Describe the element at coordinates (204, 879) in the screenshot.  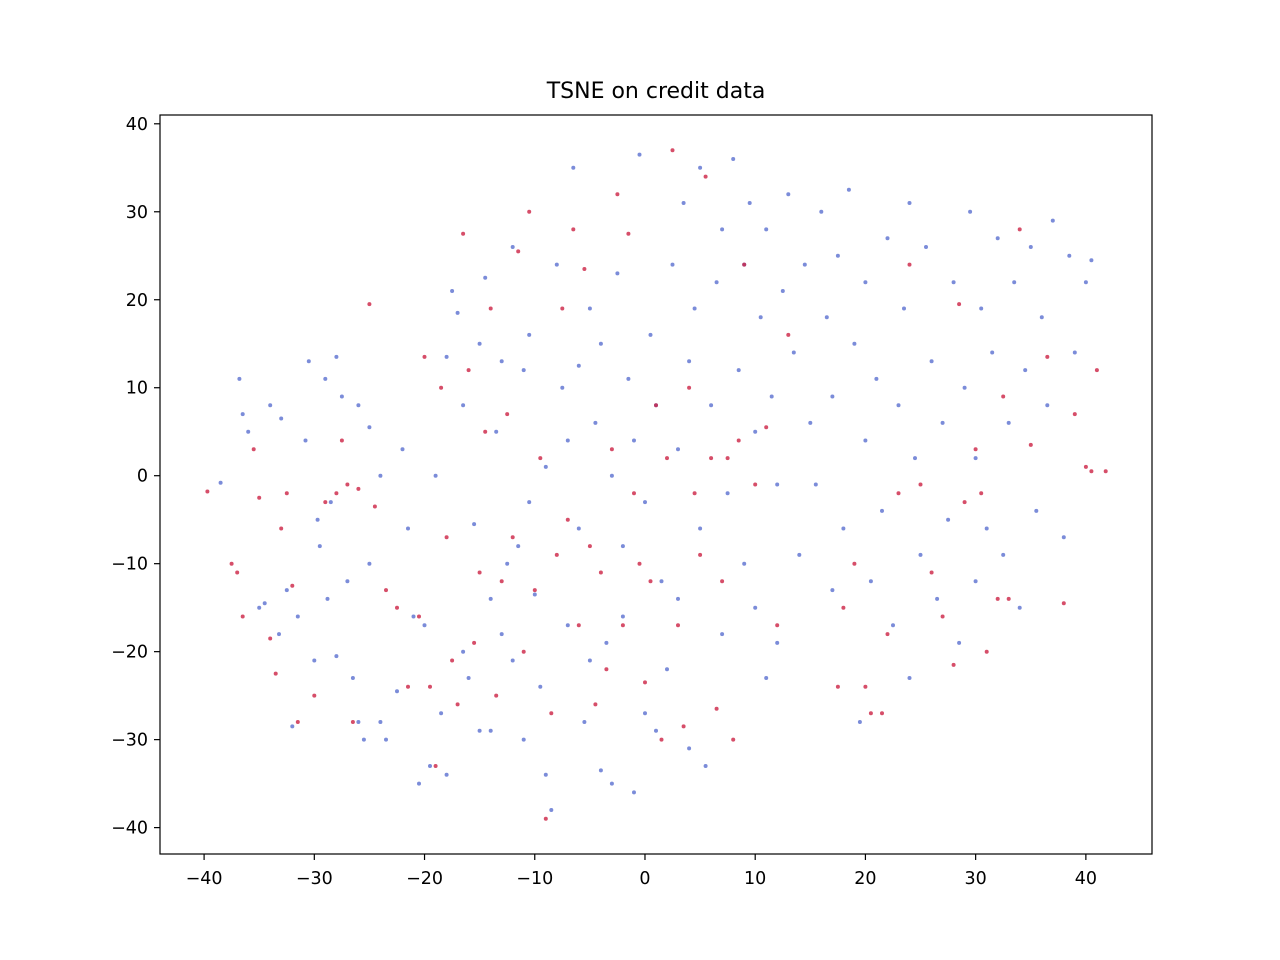
I see `x-tick-label: −40` at that location.